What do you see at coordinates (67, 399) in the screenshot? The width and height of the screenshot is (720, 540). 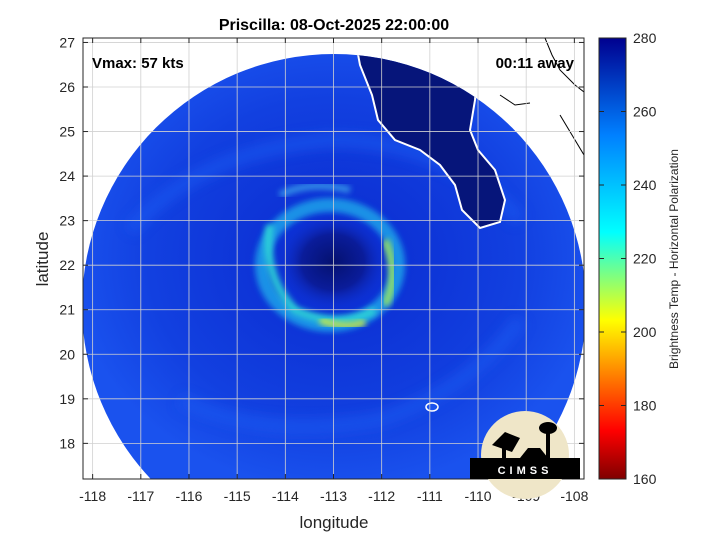 I see `y-tick-label: 19` at bounding box center [67, 399].